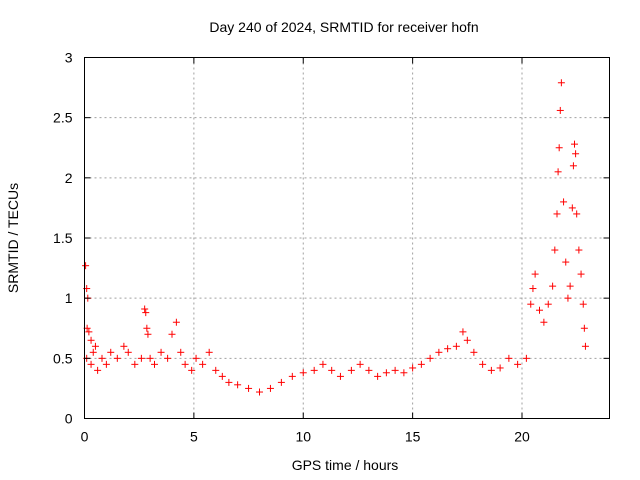  Describe the element at coordinates (522, 437) in the screenshot. I see `x-tick-label: 20` at that location.